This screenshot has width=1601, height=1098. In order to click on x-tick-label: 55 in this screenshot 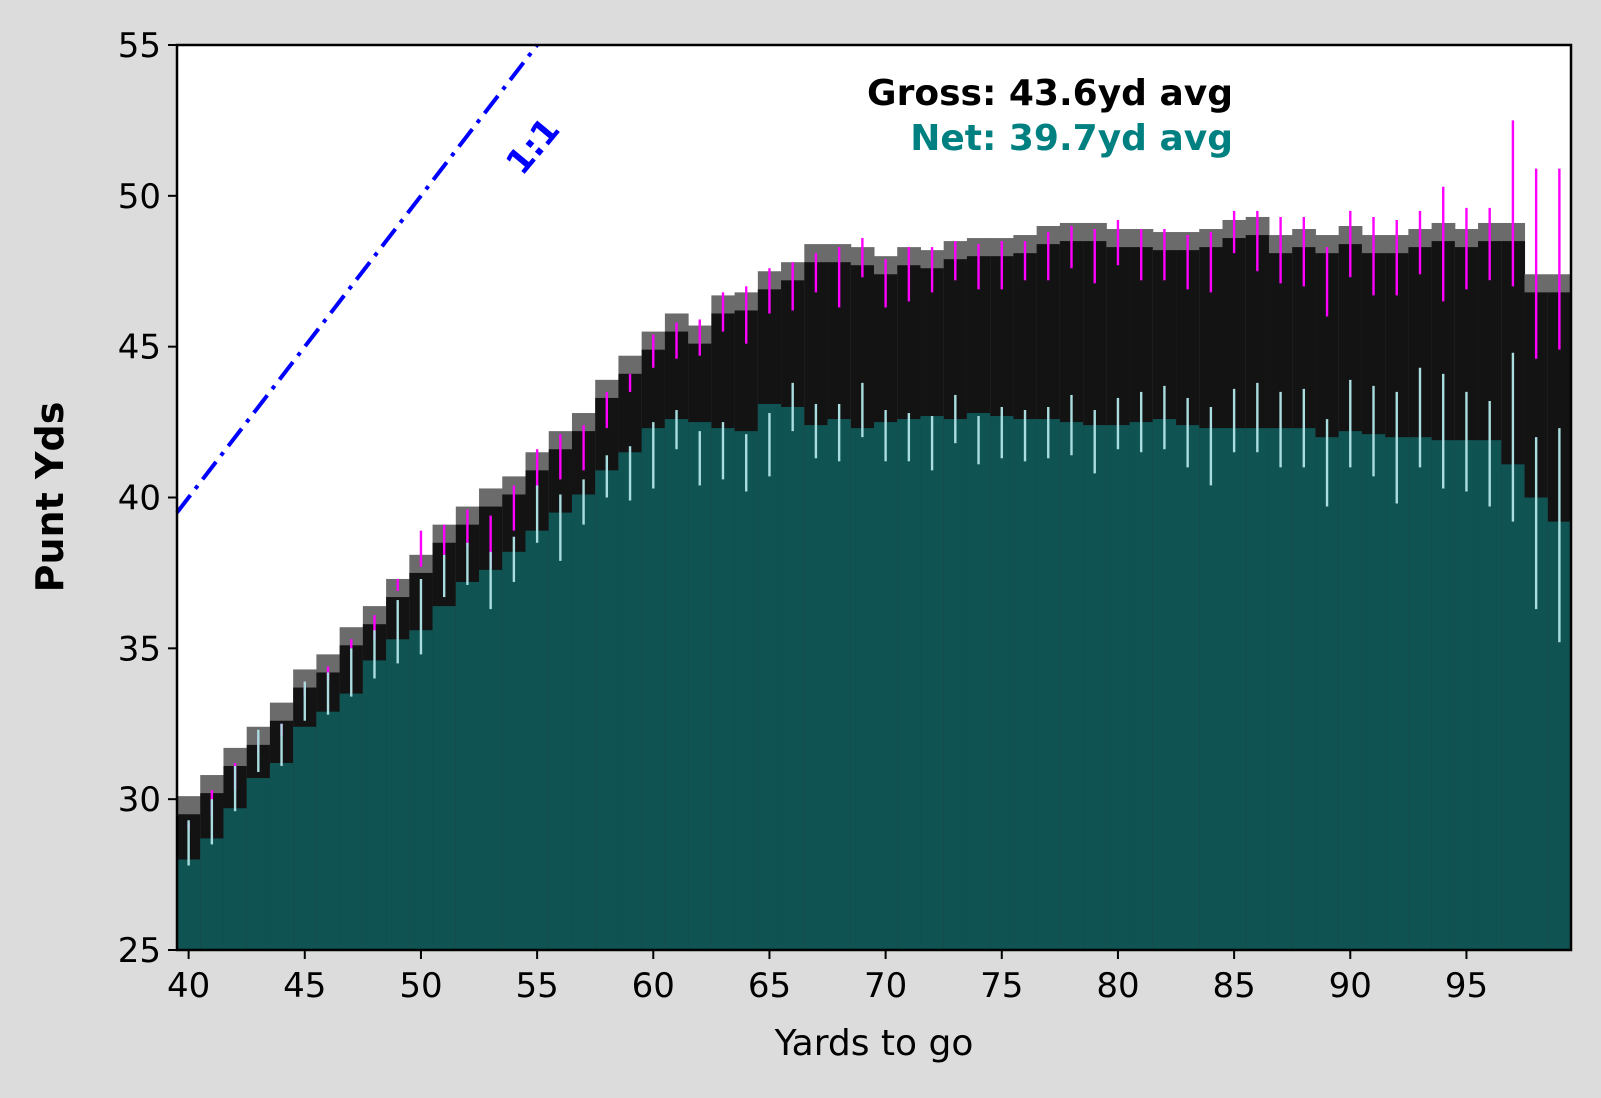, I will do `click(536, 986)`.